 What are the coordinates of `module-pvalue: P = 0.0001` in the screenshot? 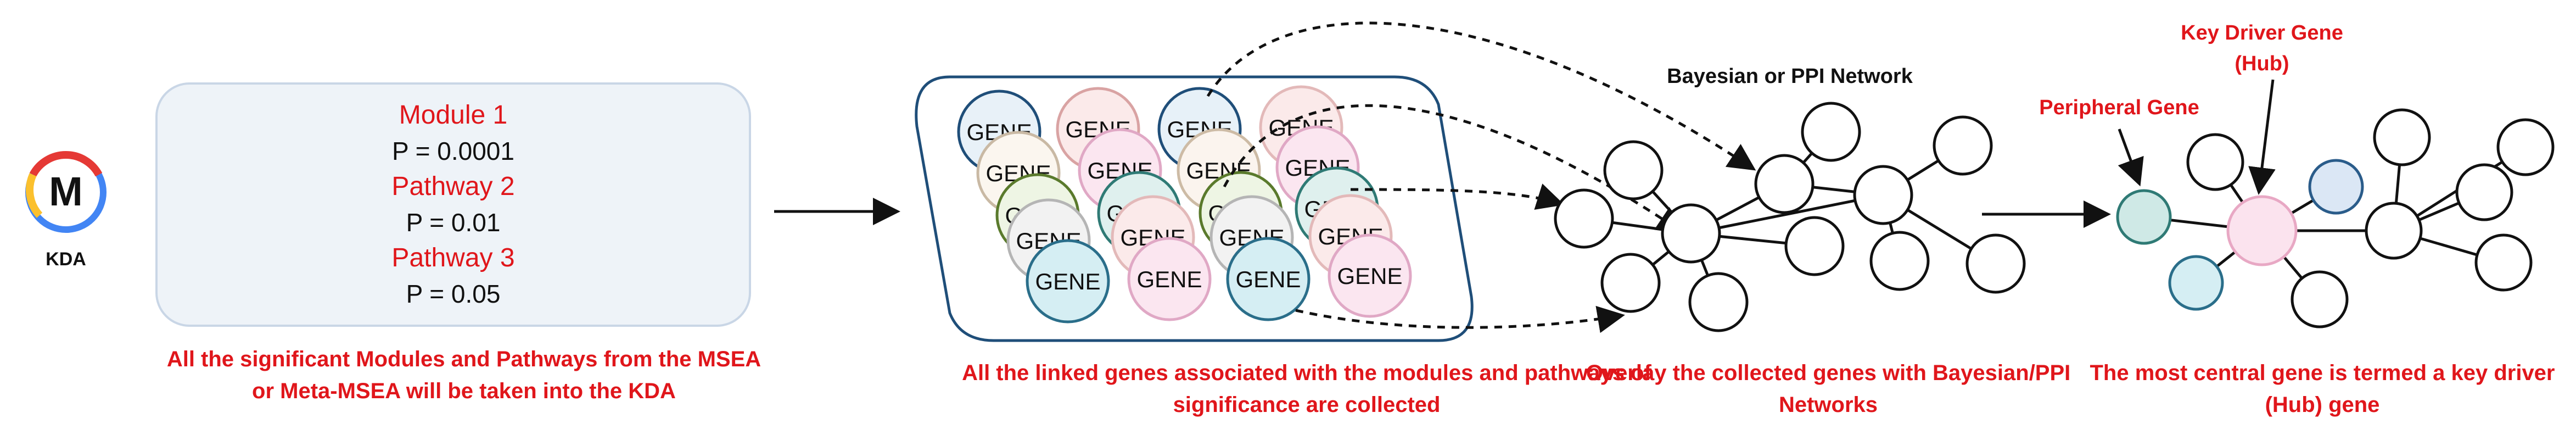 It's located at (453, 150).